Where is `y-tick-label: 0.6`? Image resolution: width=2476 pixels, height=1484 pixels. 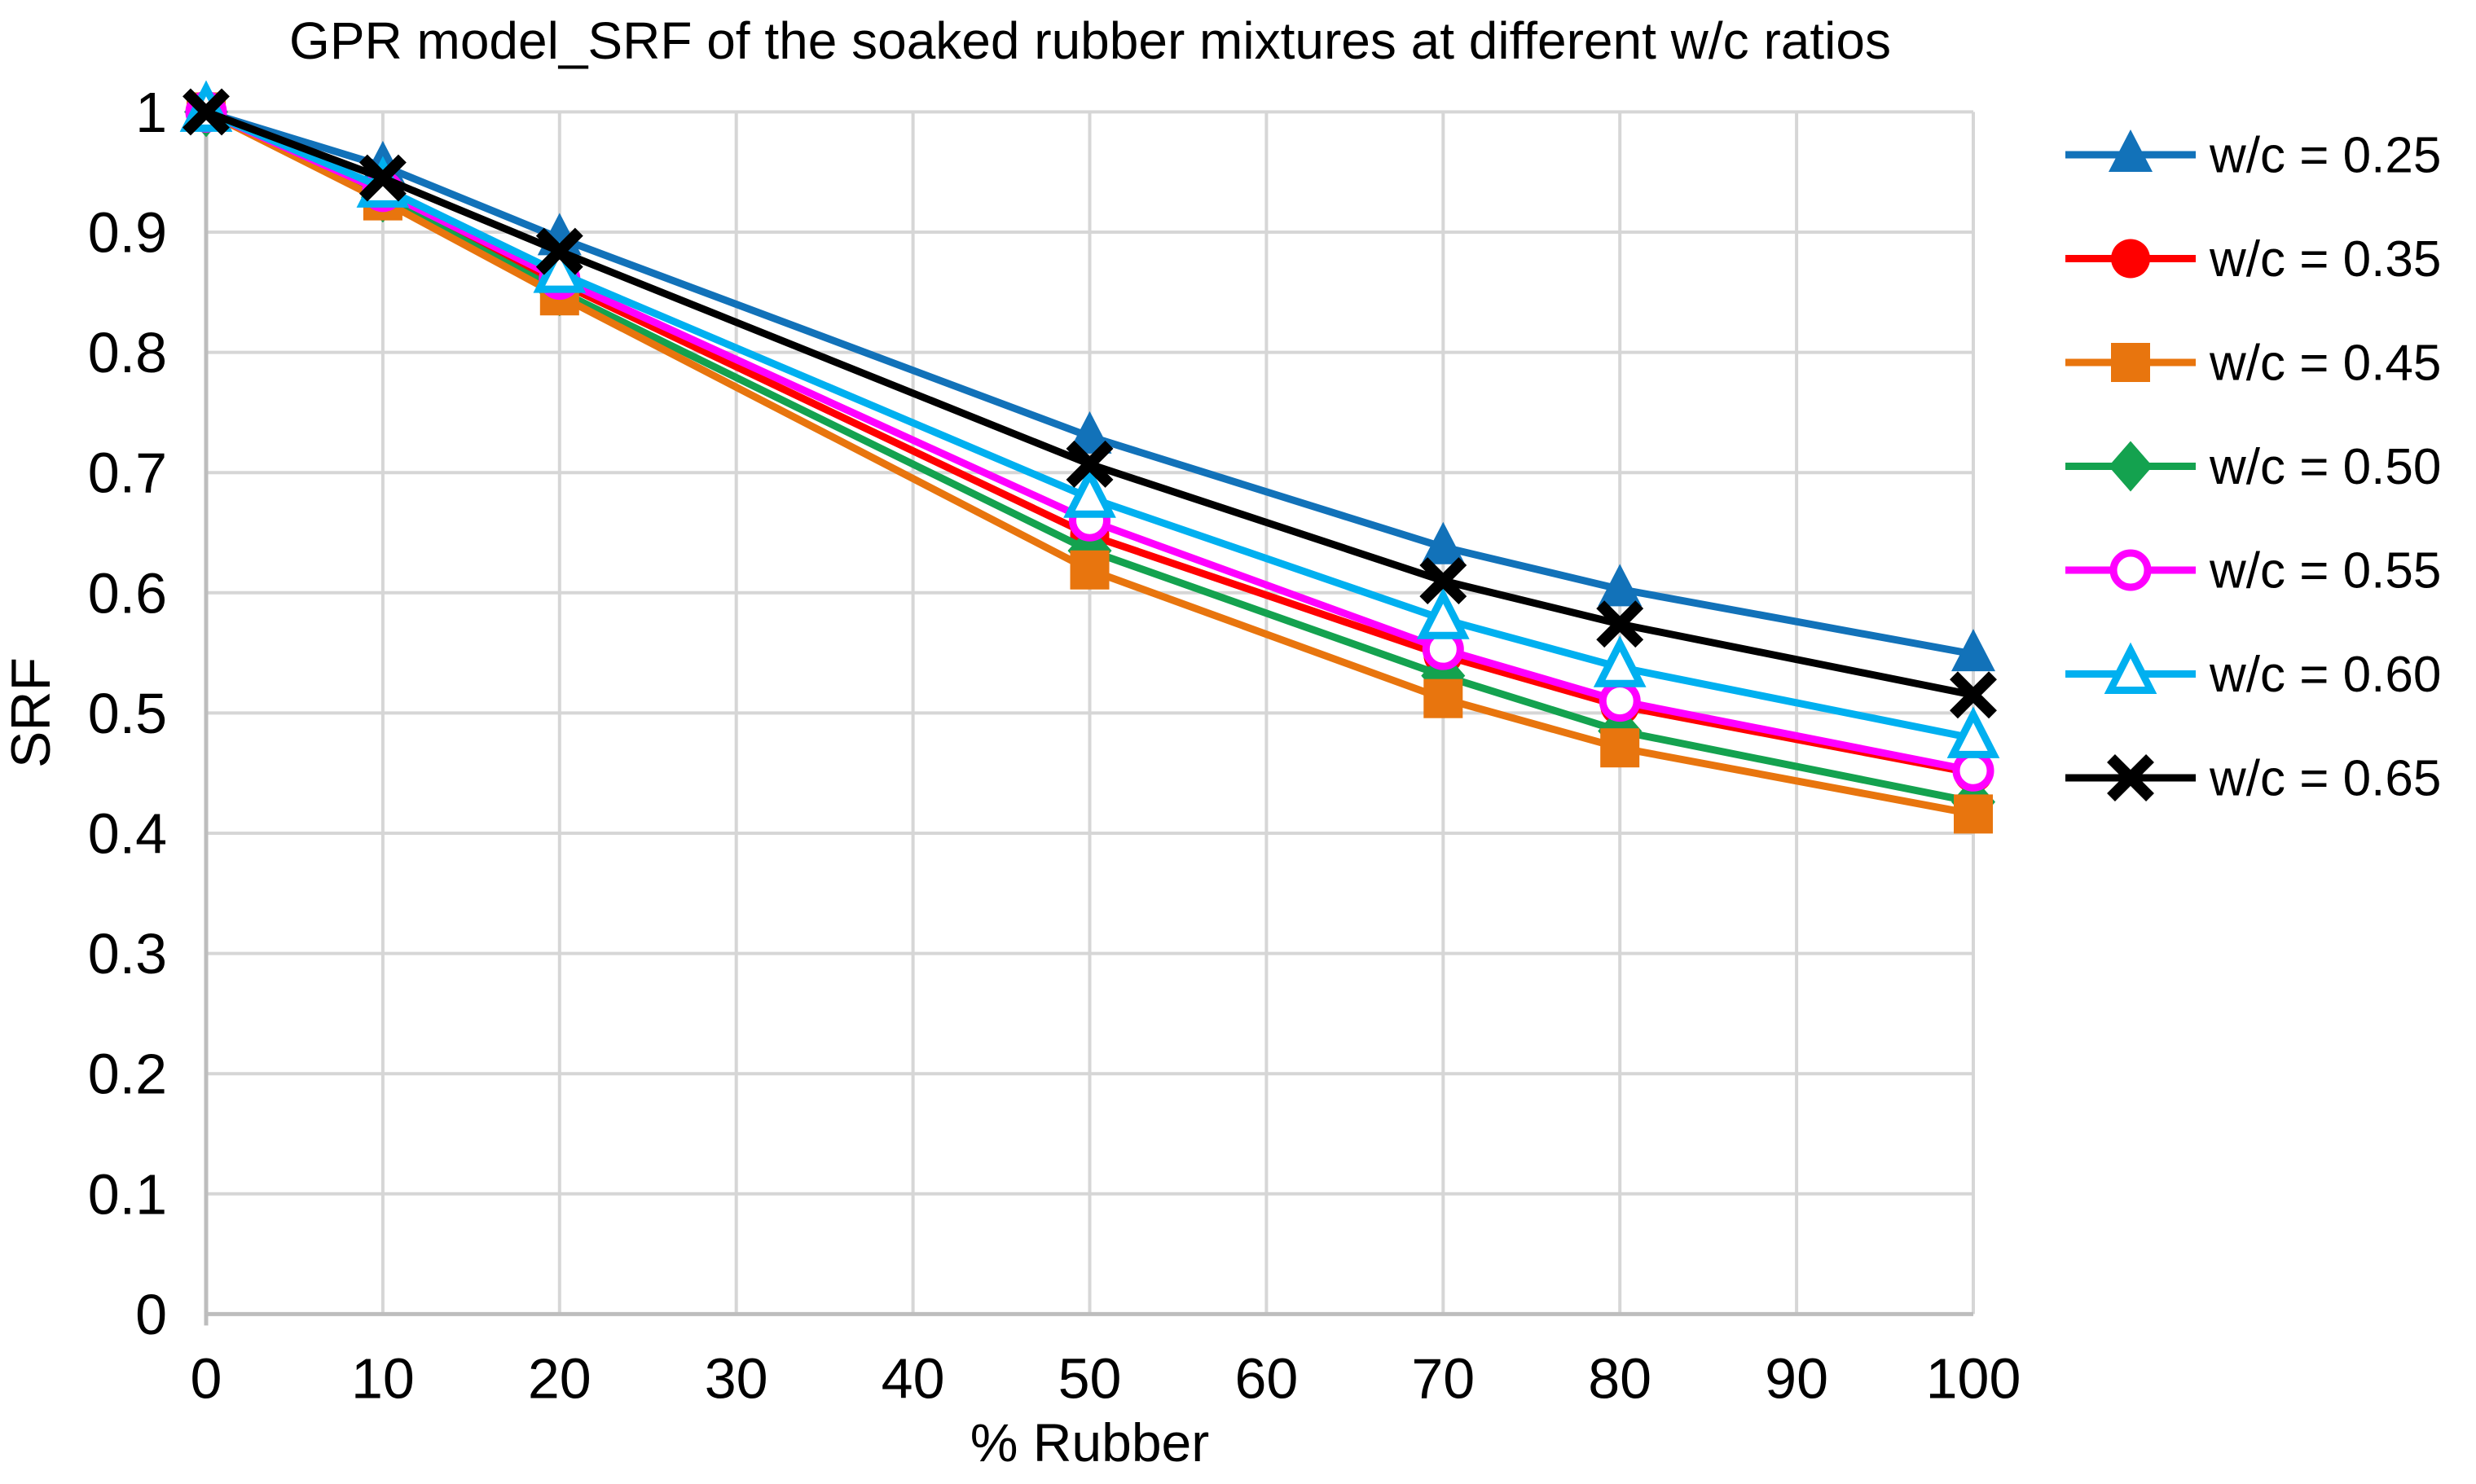 y-tick-label: 0.6 is located at coordinates (127, 593).